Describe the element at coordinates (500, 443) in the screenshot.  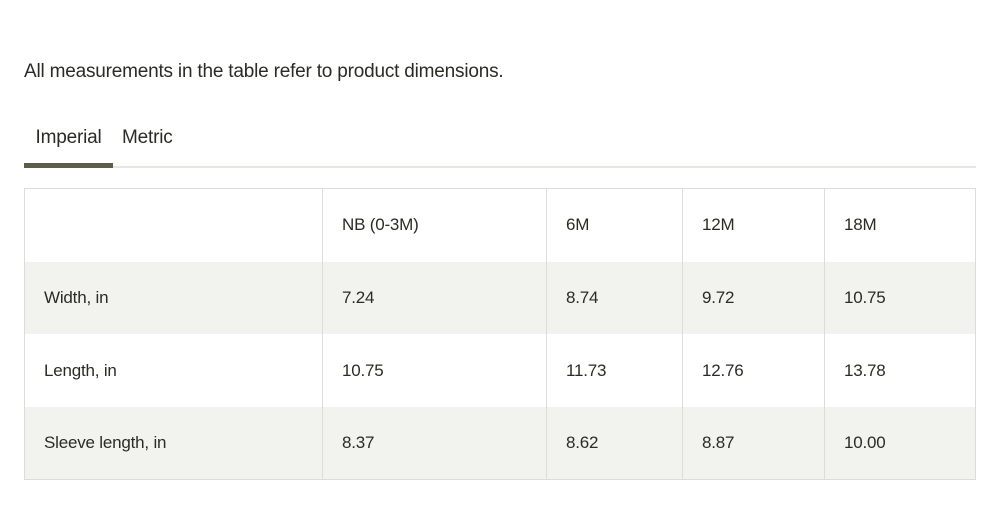
I see `table-row: Sleeve length, in 8.37 8.62 8.87 10.00` at that location.